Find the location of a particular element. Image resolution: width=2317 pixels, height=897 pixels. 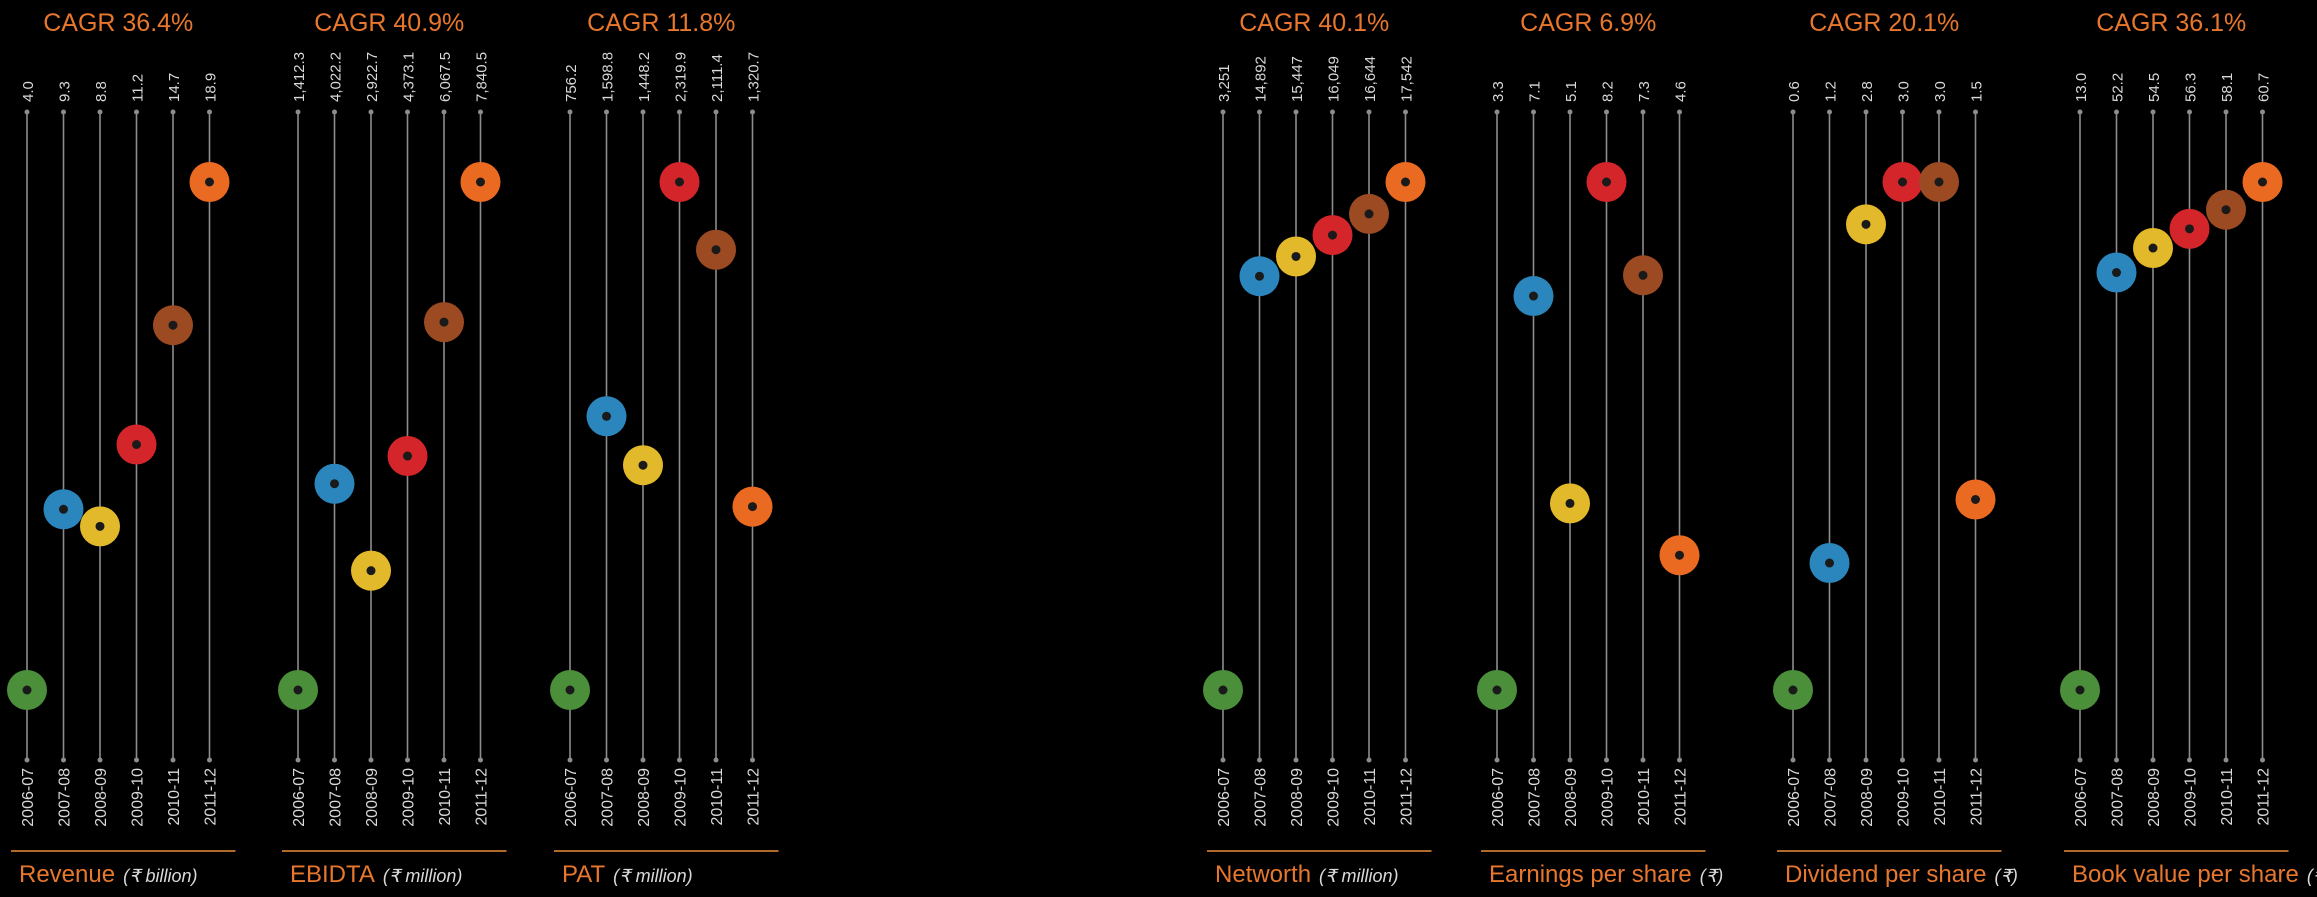

metric-unit: (₹) is located at coordinates (1711, 876).